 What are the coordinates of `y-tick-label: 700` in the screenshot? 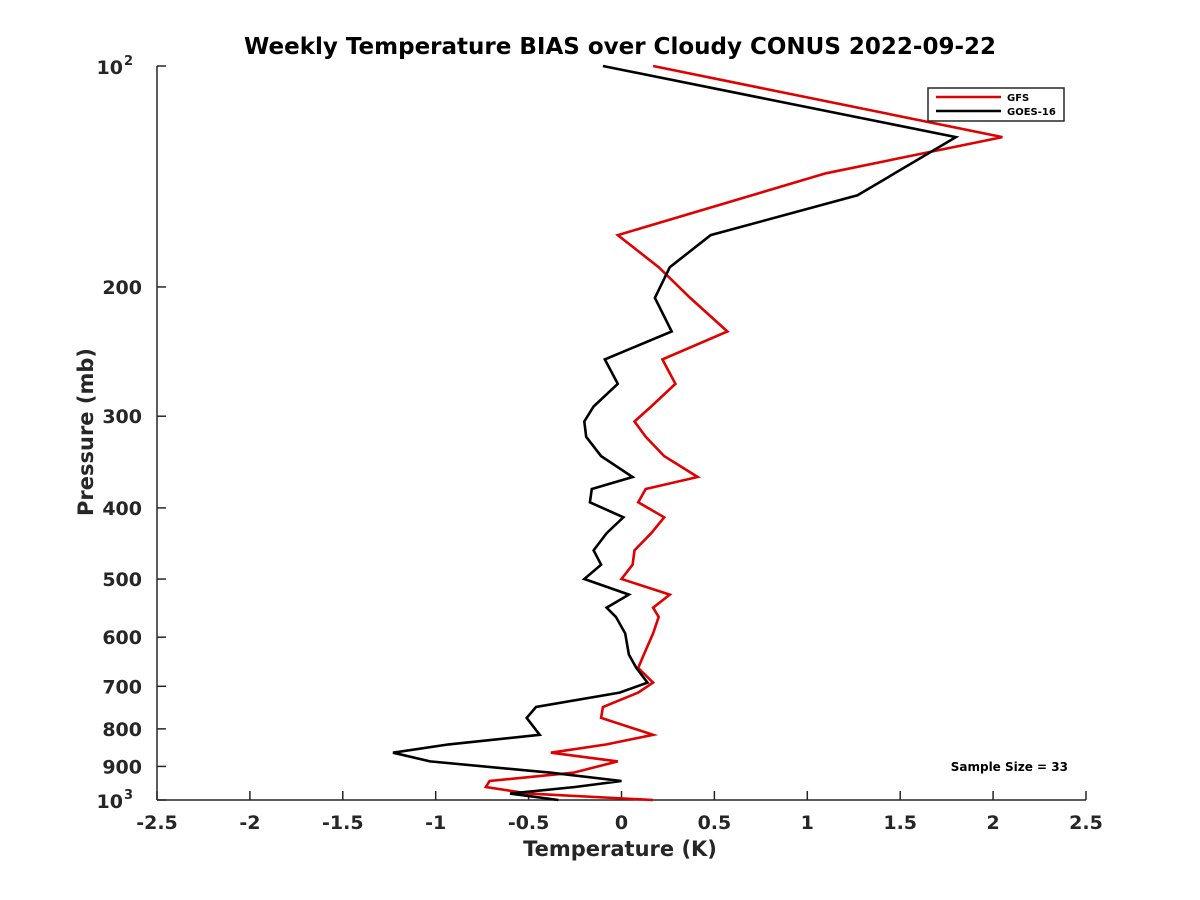 It's located at (122, 687).